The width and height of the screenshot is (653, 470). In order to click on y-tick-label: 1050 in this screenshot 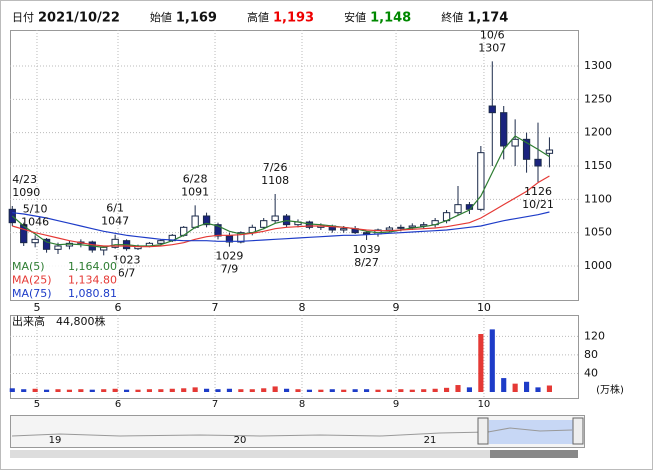, I will do `click(598, 232)`.